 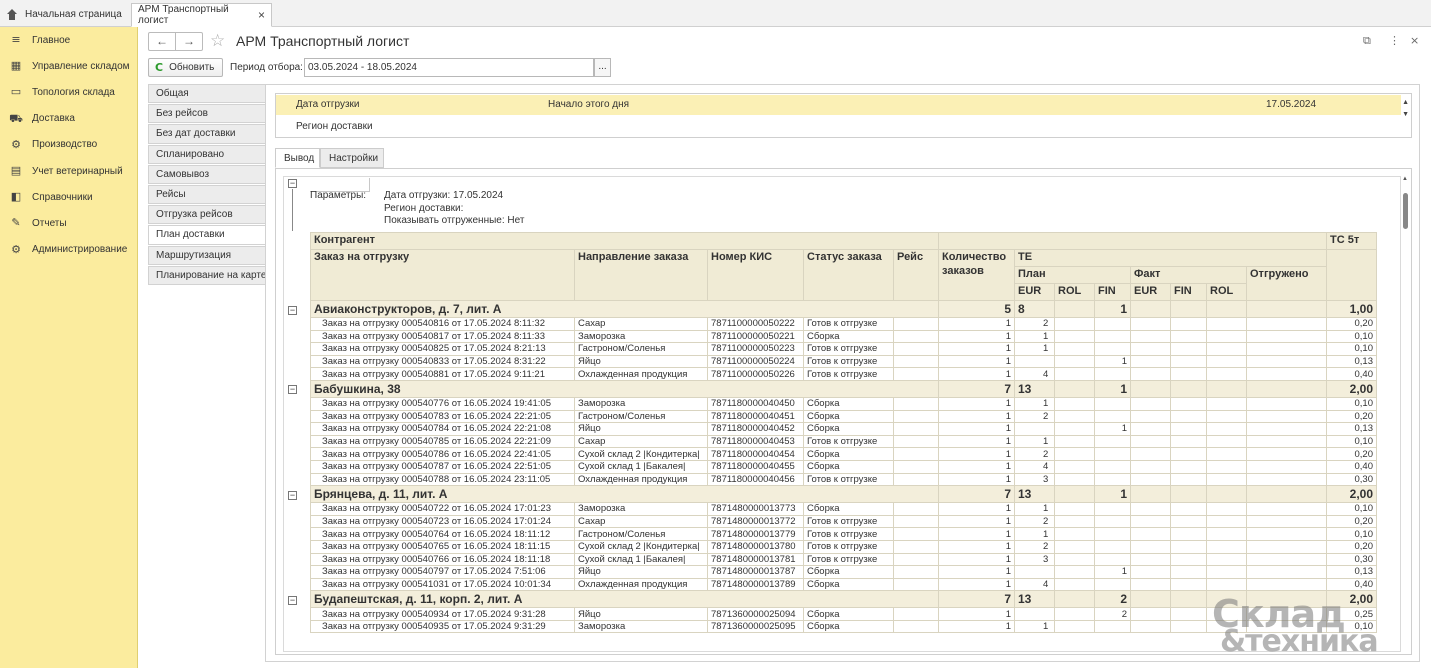 I want to click on sidebar-item: ▦ Управление складом, so click(x=68, y=66).